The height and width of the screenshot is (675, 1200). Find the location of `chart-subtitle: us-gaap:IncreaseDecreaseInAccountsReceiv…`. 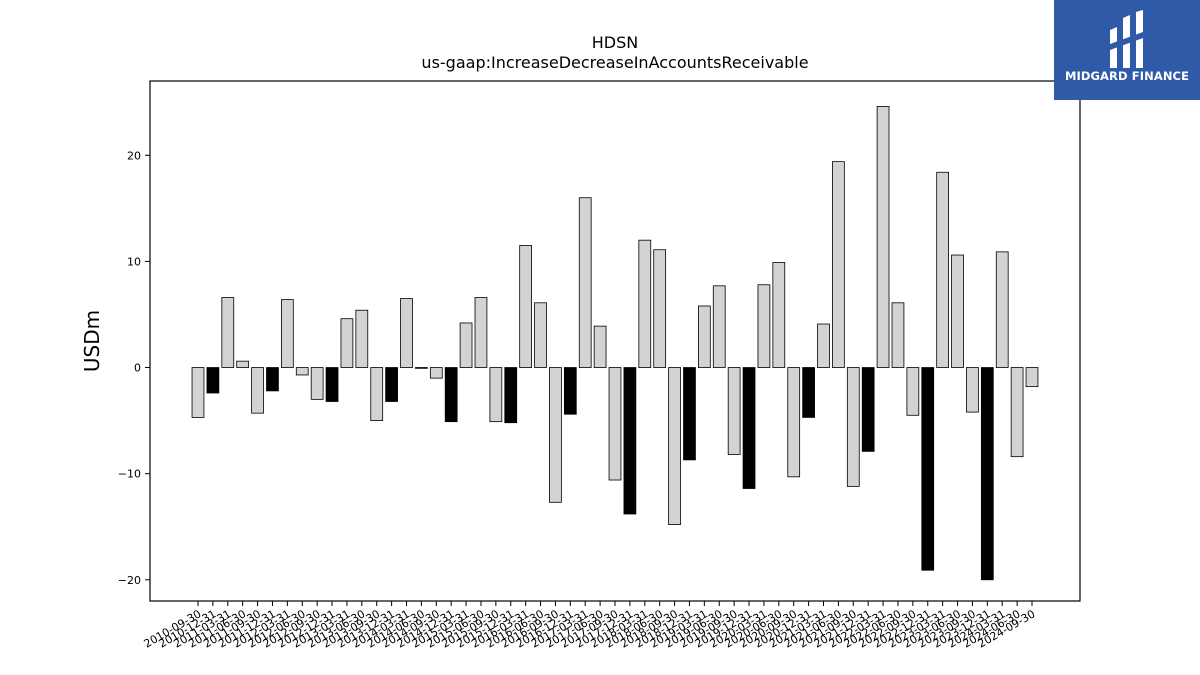

chart-subtitle: us-gaap:IncreaseDecreaseInAccountsReceiv… is located at coordinates (614, 62).